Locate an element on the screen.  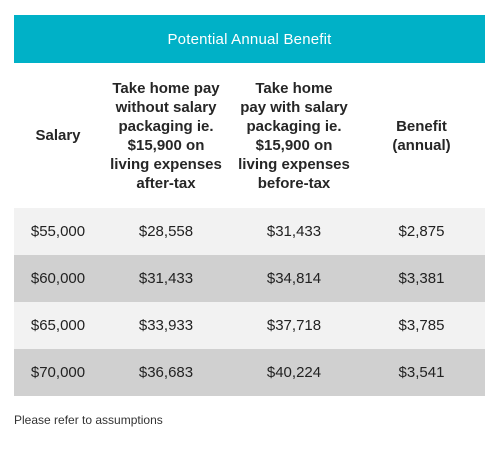
cell-take-home-without: $33,933 is located at coordinates (166, 325).